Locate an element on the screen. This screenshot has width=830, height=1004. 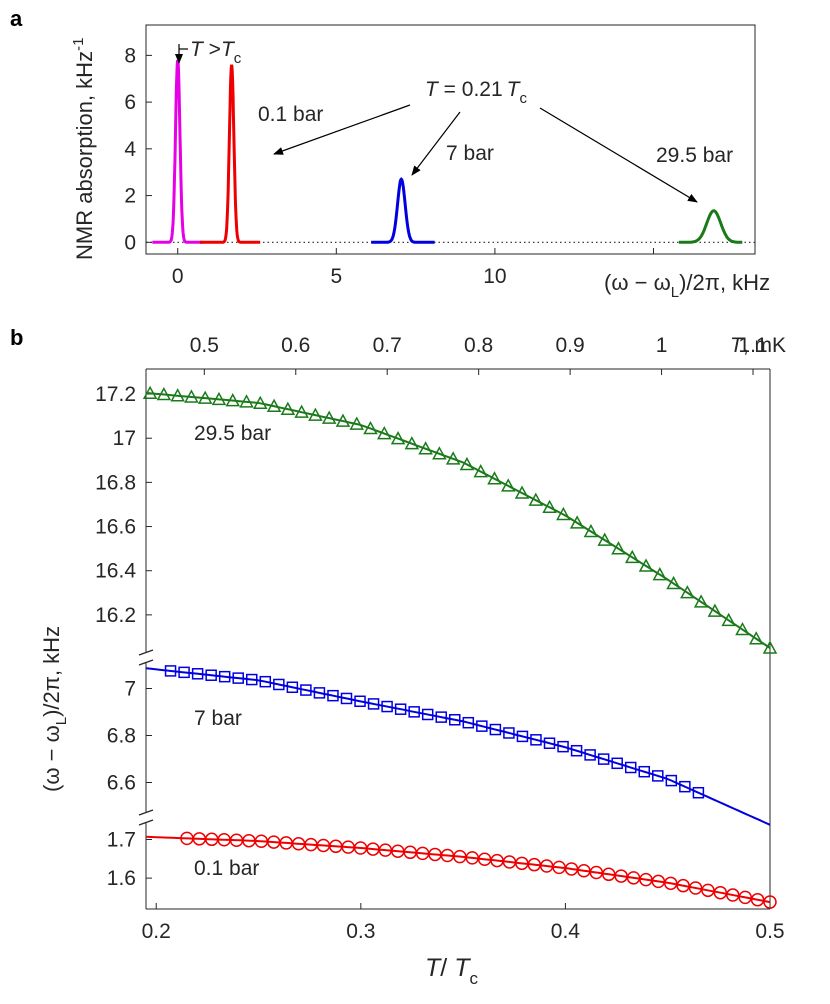
x-label-Tc: T is located at coordinates (462, 968).